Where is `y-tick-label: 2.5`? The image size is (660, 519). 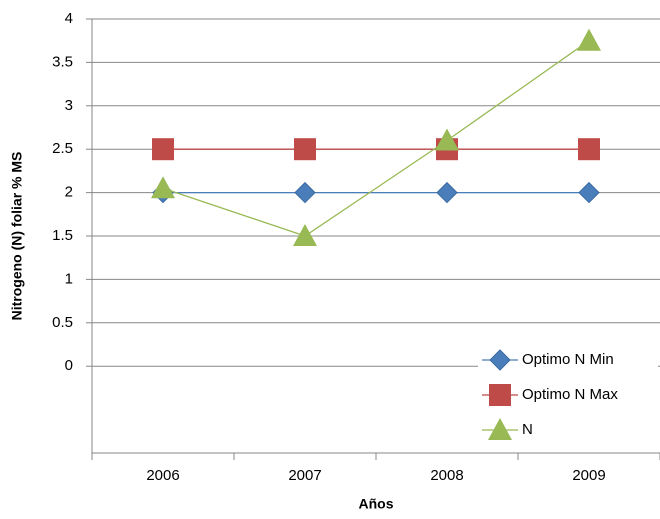 y-tick-label: 2.5 is located at coordinates (62, 148).